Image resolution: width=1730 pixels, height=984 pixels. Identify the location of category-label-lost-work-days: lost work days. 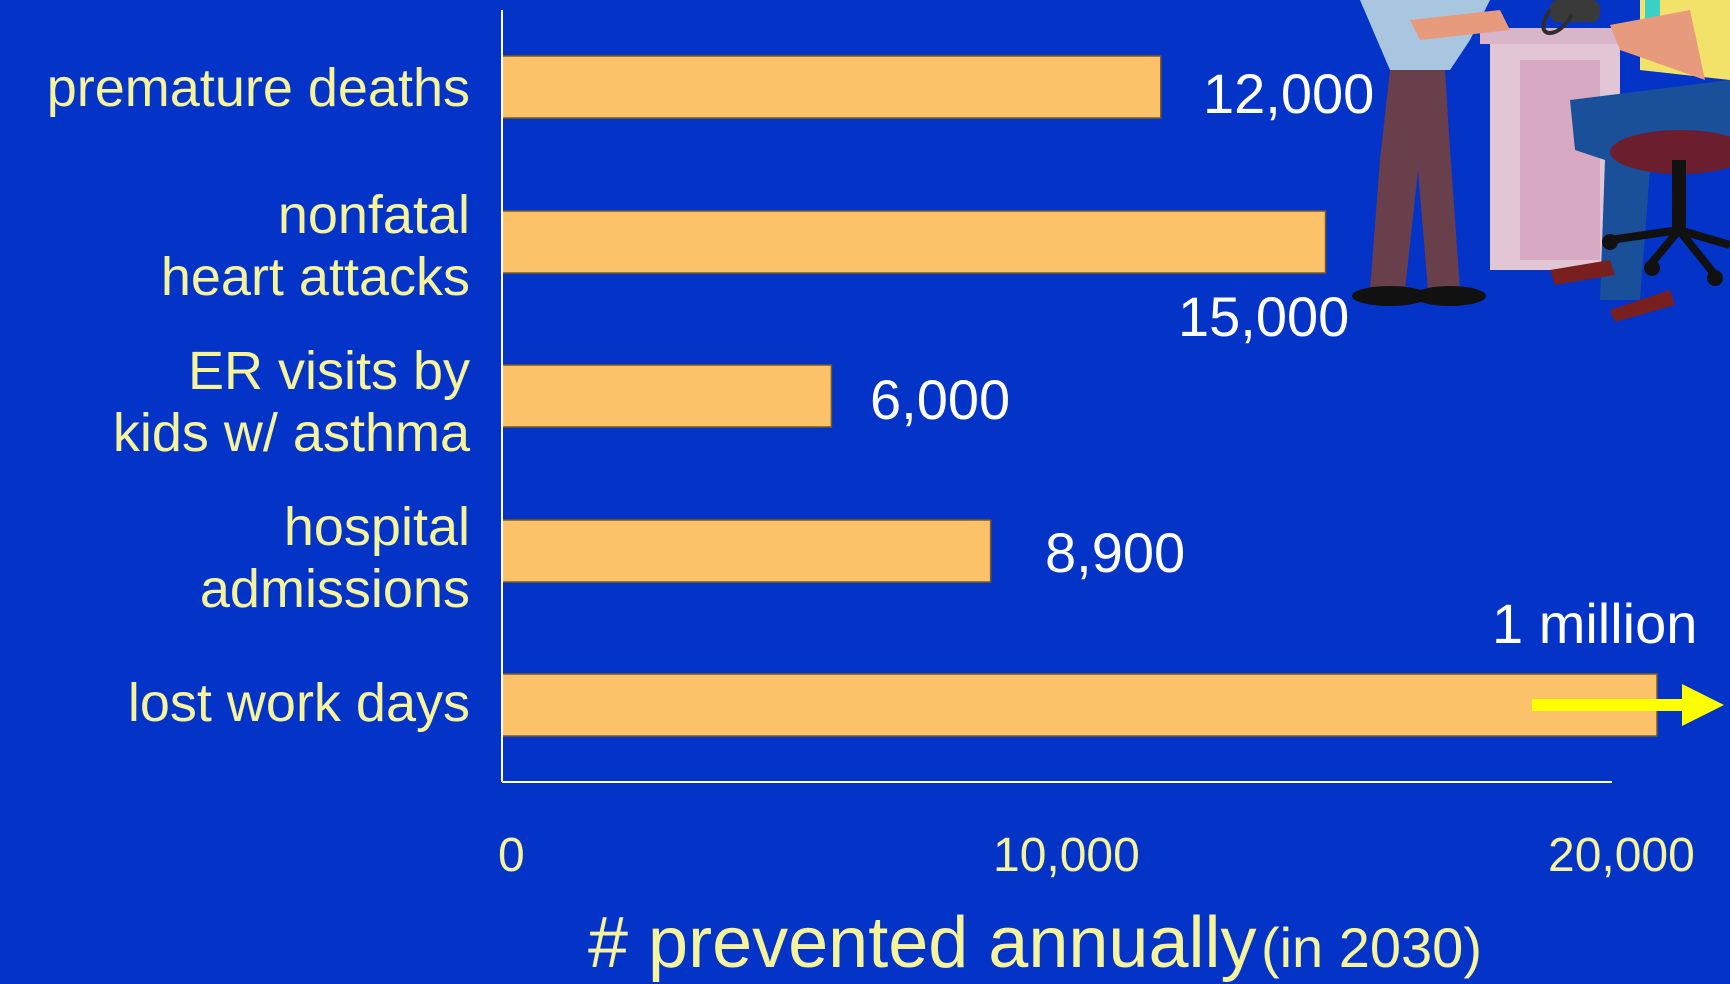
(298, 703).